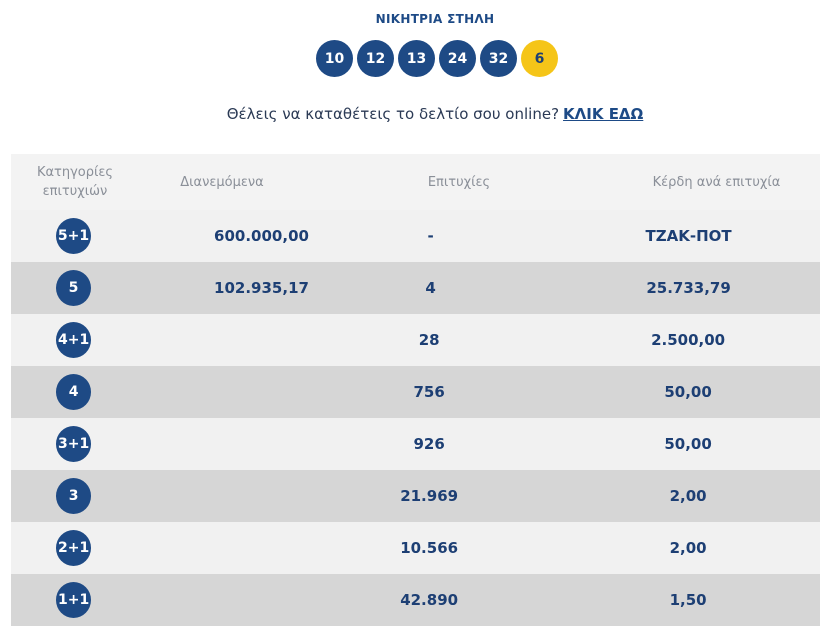  I want to click on winning-number-ball: 12, so click(375, 58).